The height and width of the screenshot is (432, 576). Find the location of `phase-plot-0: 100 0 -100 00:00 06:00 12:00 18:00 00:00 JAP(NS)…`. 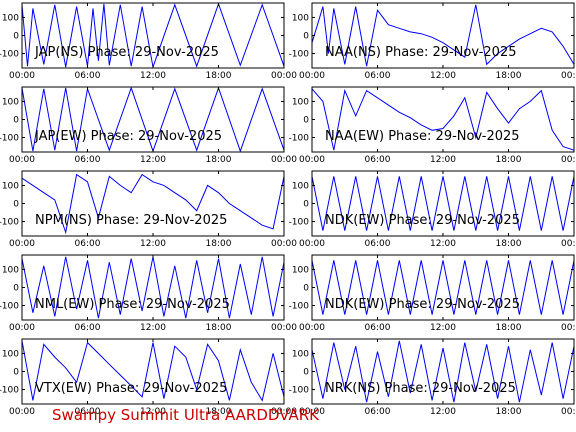

phase-plot-0: 100 0 -100 00:00 06:00 12:00 18:00 00:00 JAP(NS)… is located at coordinates (148, 41).